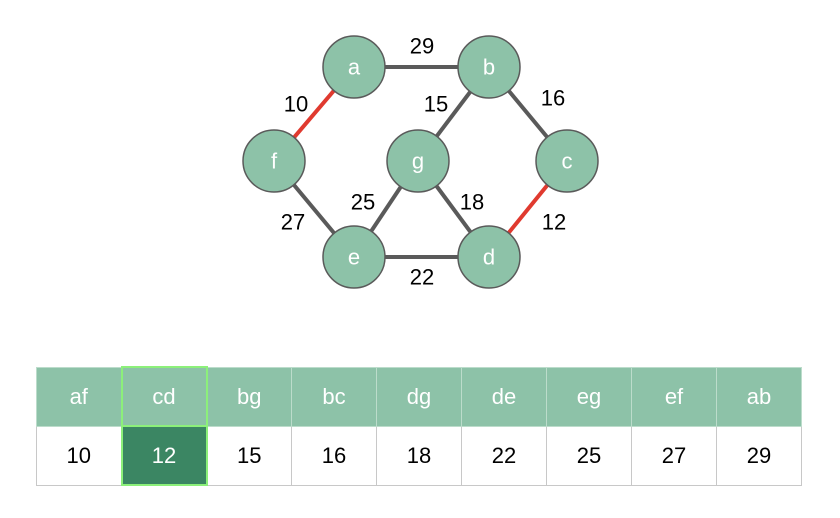  I want to click on node-e: e, so click(354, 257).